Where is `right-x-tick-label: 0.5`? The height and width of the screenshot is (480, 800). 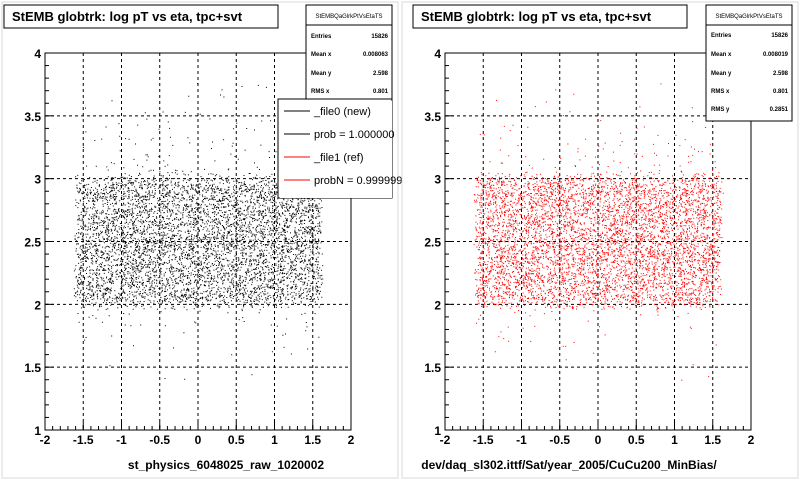 right-x-tick-label: 0.5 is located at coordinates (636, 440).